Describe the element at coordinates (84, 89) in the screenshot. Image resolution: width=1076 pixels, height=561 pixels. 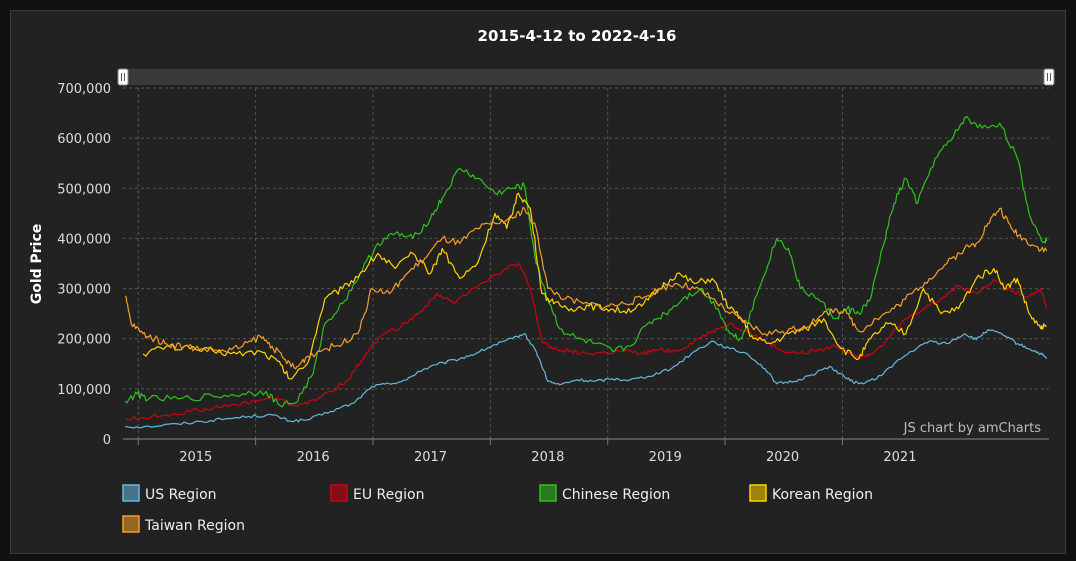
I see `y-tick-label: 700,000` at that location.